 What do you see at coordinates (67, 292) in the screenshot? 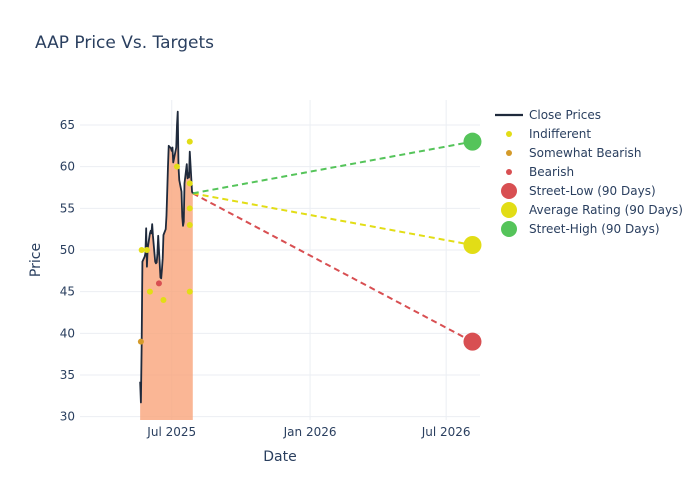
I see `y-tick-label: 45` at bounding box center [67, 292].